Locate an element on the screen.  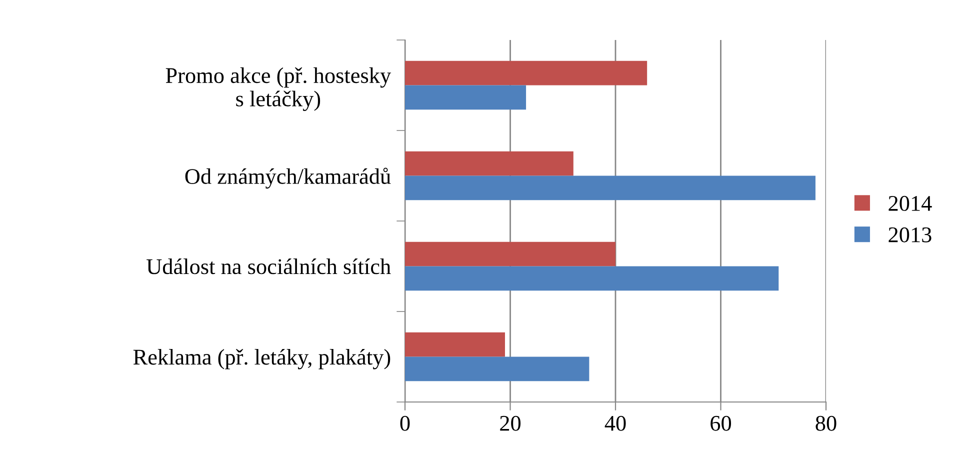
x-tick-label: 60 is located at coordinates (721, 423).